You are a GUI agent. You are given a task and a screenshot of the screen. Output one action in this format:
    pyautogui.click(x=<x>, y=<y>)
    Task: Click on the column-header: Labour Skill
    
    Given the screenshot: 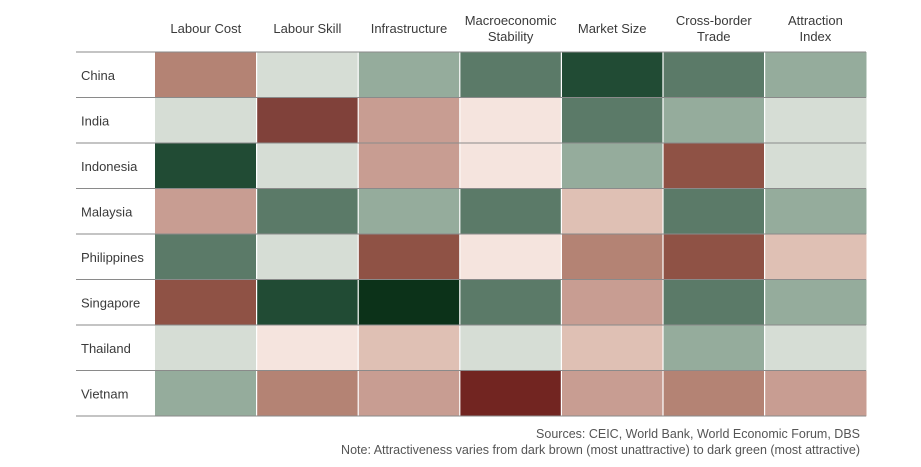 What is the action you would take?
    pyautogui.click(x=307, y=28)
    